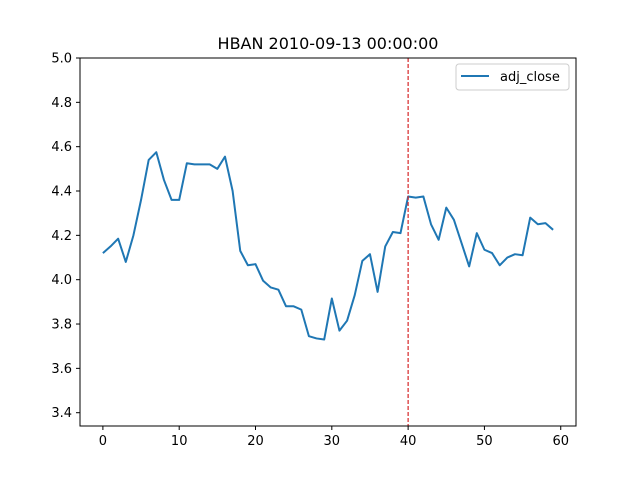 The height and width of the screenshot is (480, 640). What do you see at coordinates (530, 77) in the screenshot?
I see `legend-label-adj-close: adj_close` at bounding box center [530, 77].